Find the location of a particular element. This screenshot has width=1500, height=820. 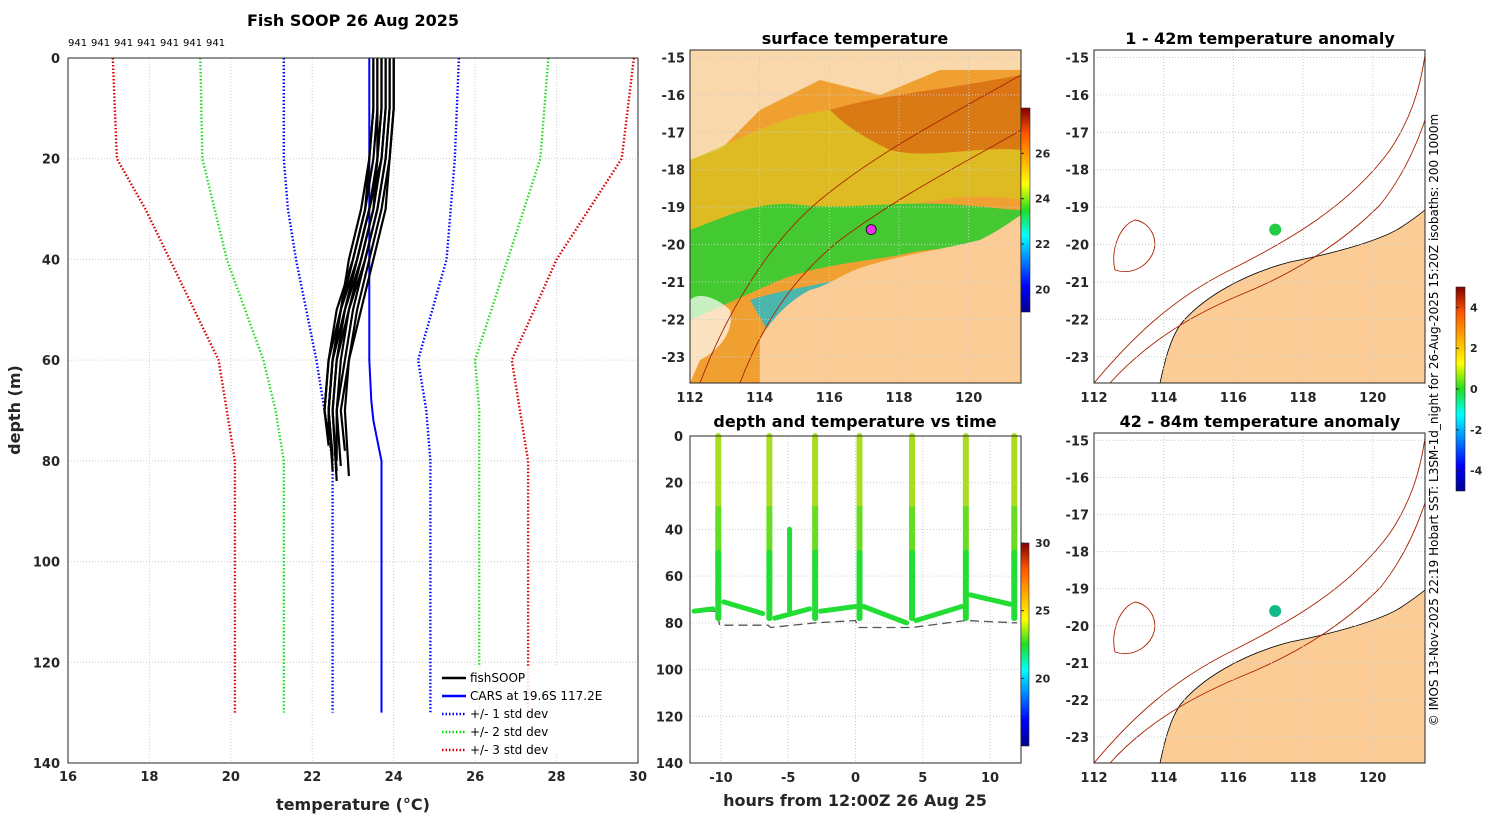

std-upper-s3 is located at coordinates (573, 385).